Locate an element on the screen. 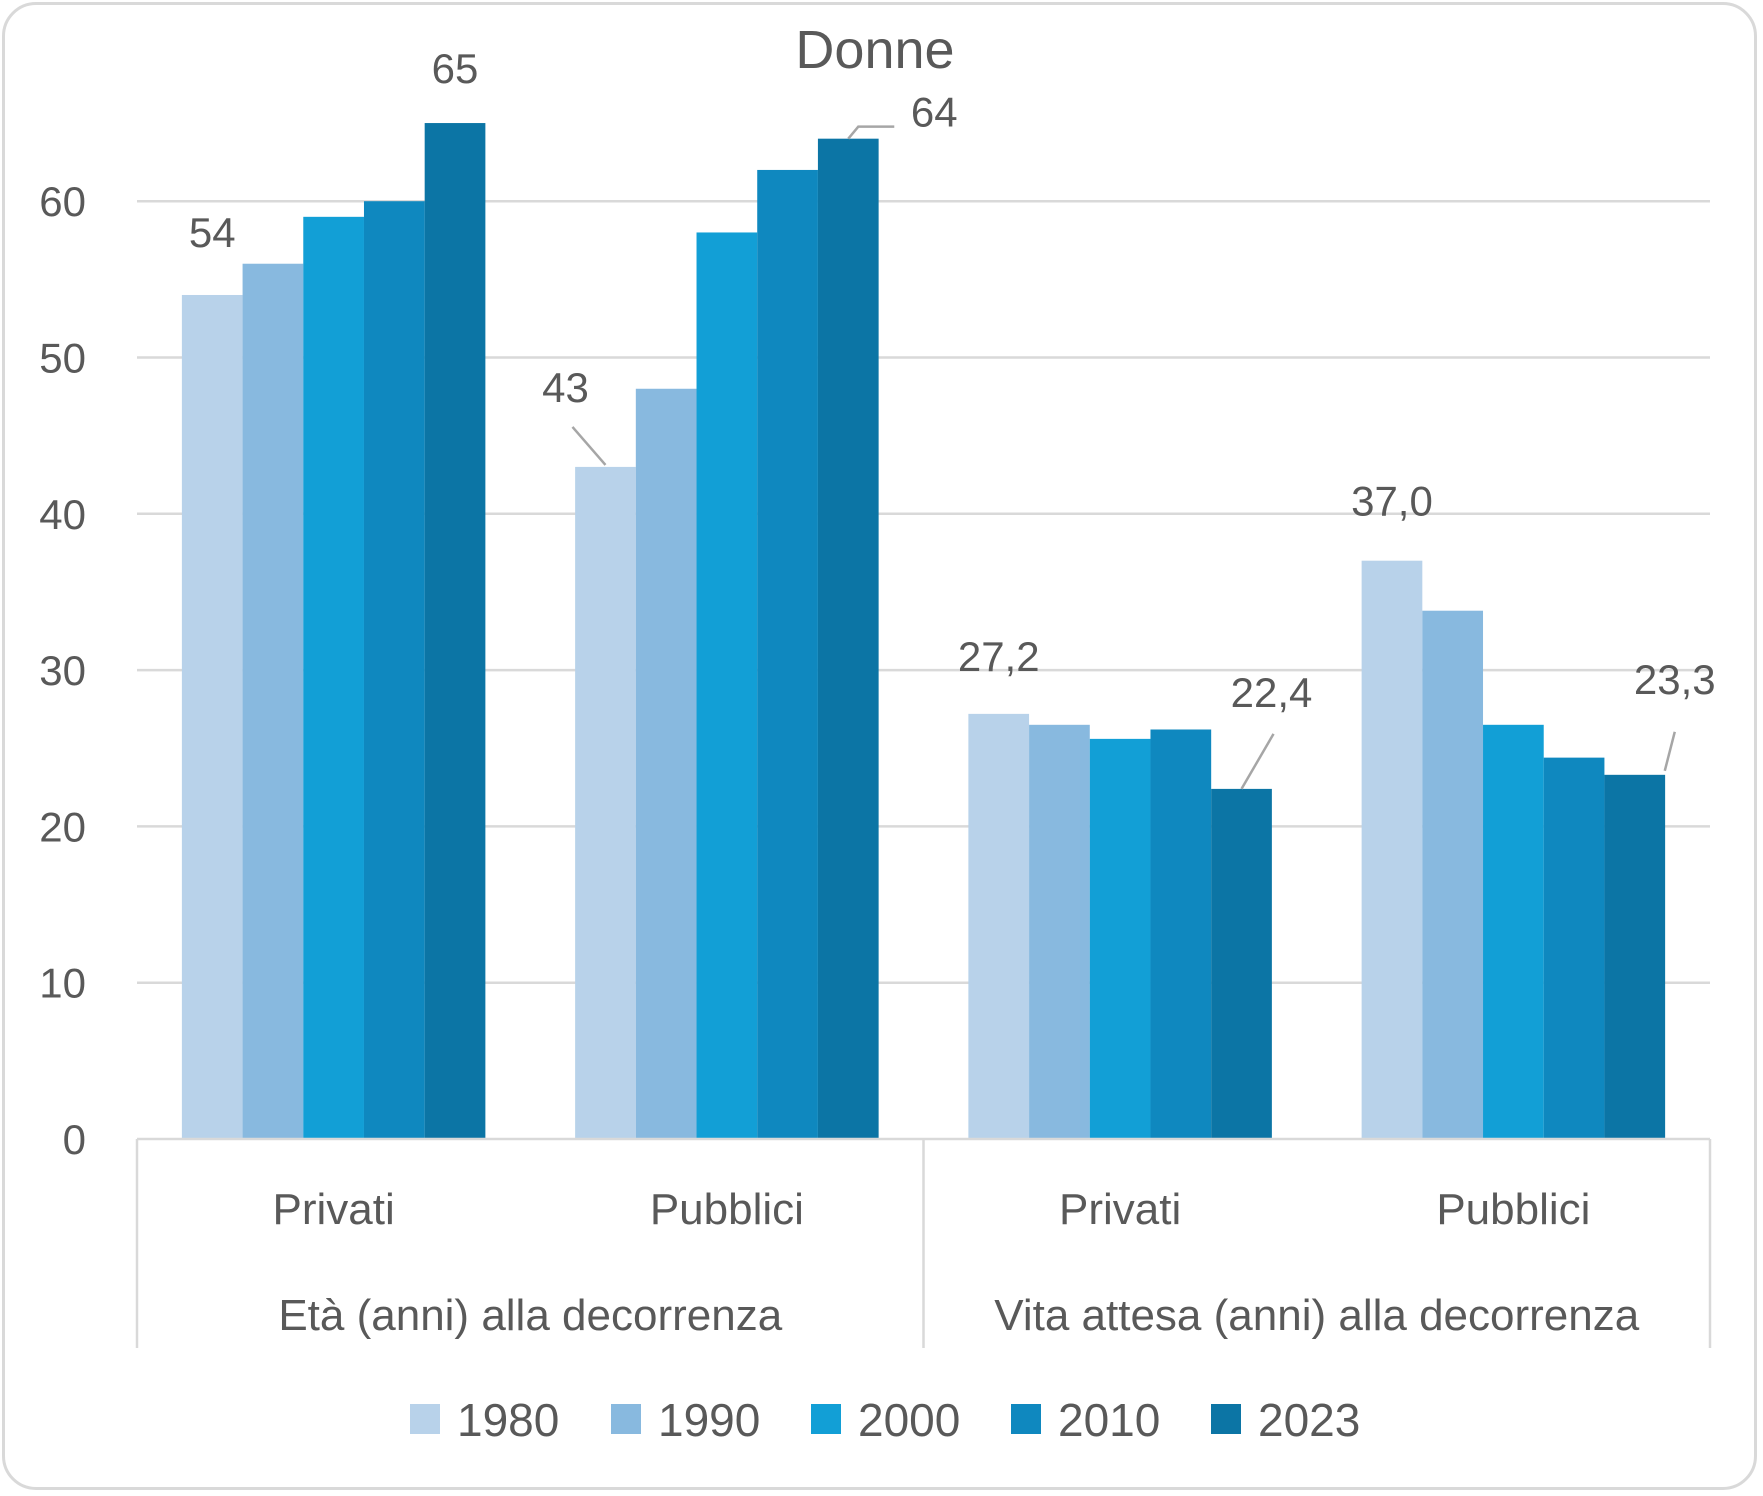 The width and height of the screenshot is (1763, 1496). y-tick-label: 50 is located at coordinates (62, 358).